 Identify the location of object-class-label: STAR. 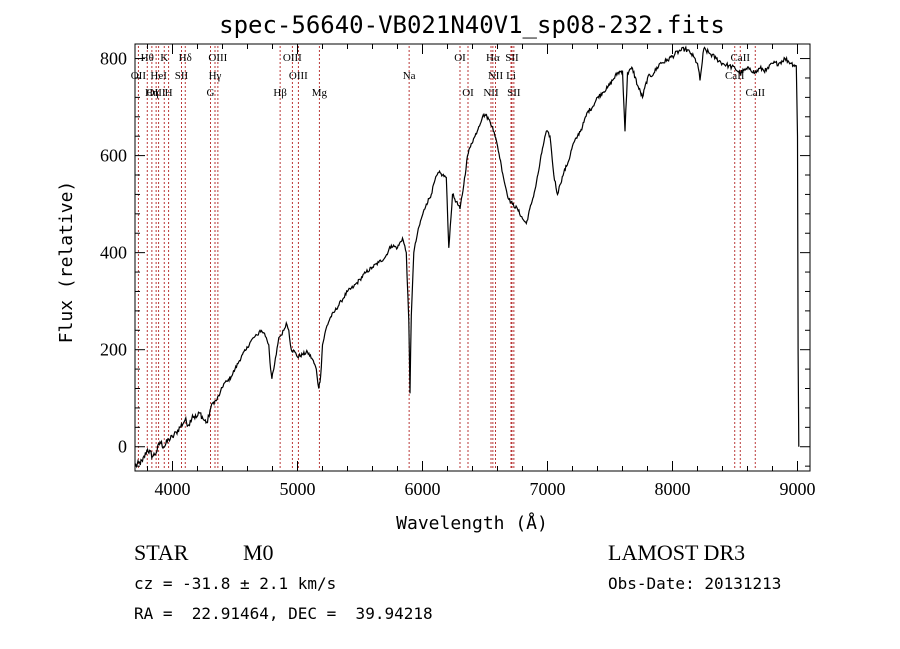
(161, 552).